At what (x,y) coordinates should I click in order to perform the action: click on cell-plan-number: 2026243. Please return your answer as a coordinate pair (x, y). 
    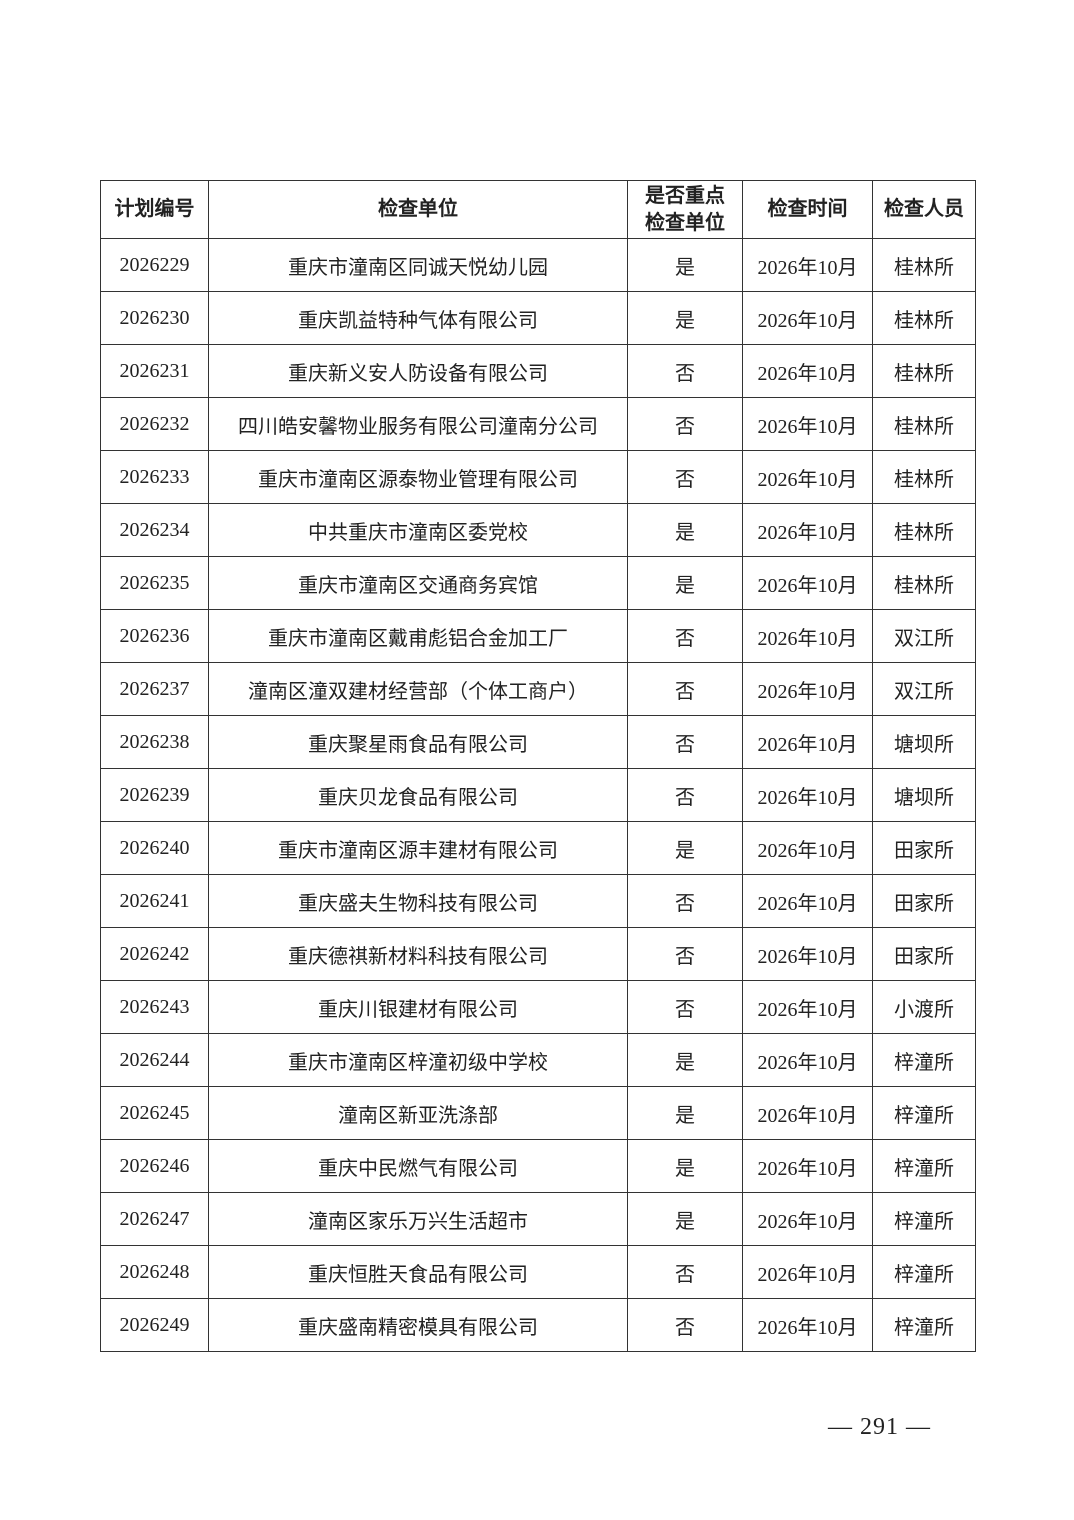
    Looking at the image, I should click on (154, 1007).